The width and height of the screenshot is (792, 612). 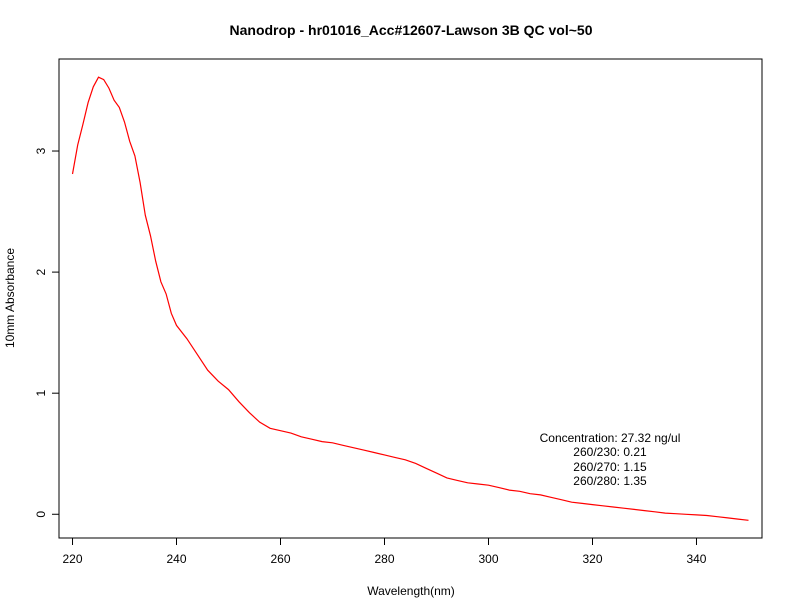 What do you see at coordinates (610, 438) in the screenshot?
I see `annotation-concentration: Concentration: 27.32 ng/ul` at bounding box center [610, 438].